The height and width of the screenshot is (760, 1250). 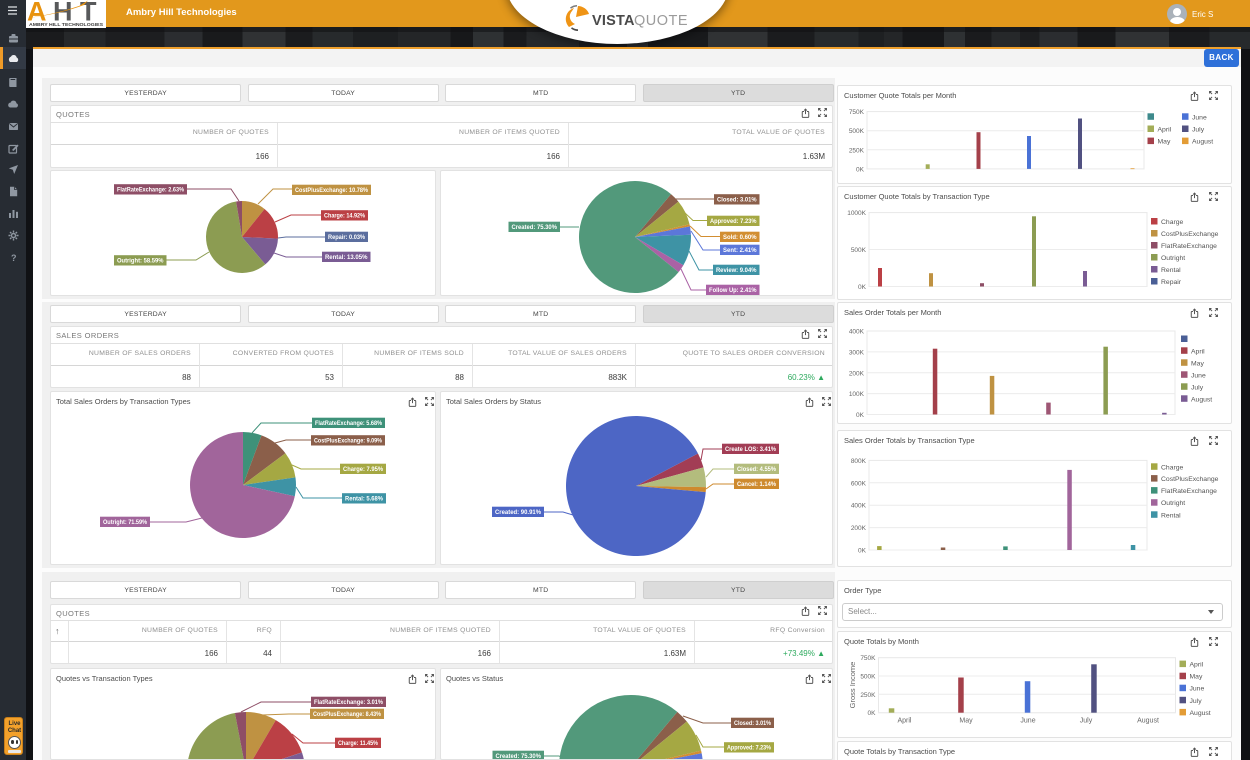 What do you see at coordinates (66, 24) in the screenshot?
I see `svg-text: AMBRY HILL TECHNOLOGIES` at bounding box center [66, 24].